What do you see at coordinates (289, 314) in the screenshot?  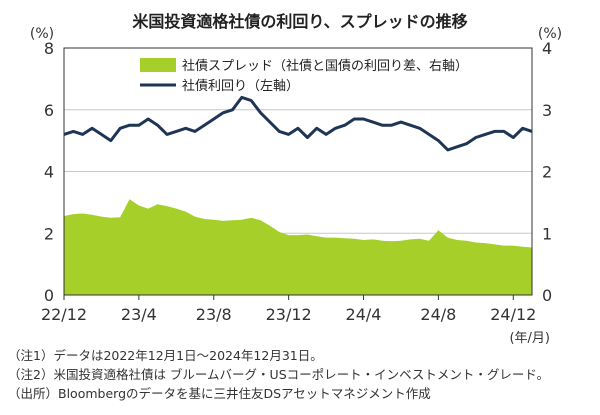 I see `x-tick-label: 23/12` at bounding box center [289, 314].